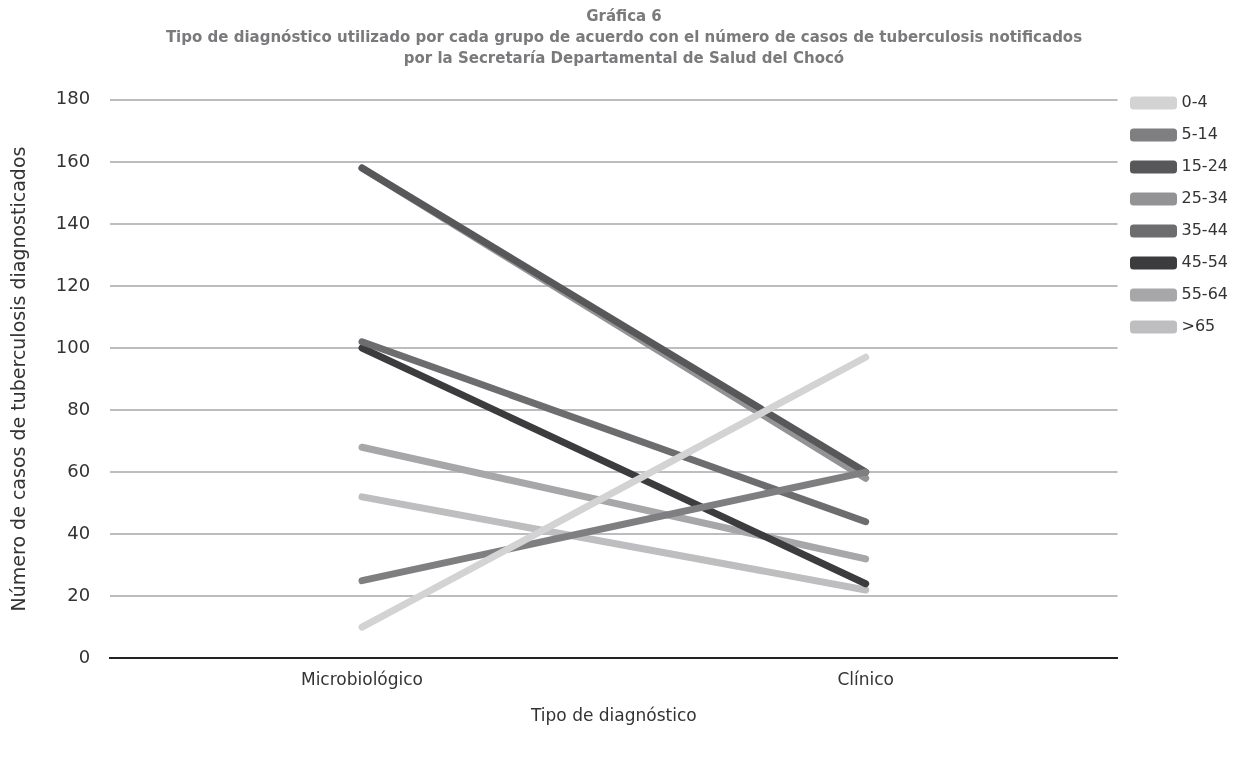 This screenshot has width=1248, height=768. What do you see at coordinates (613, 715) in the screenshot?
I see `x-axis-title: Tipo de diagnóstico` at bounding box center [613, 715].